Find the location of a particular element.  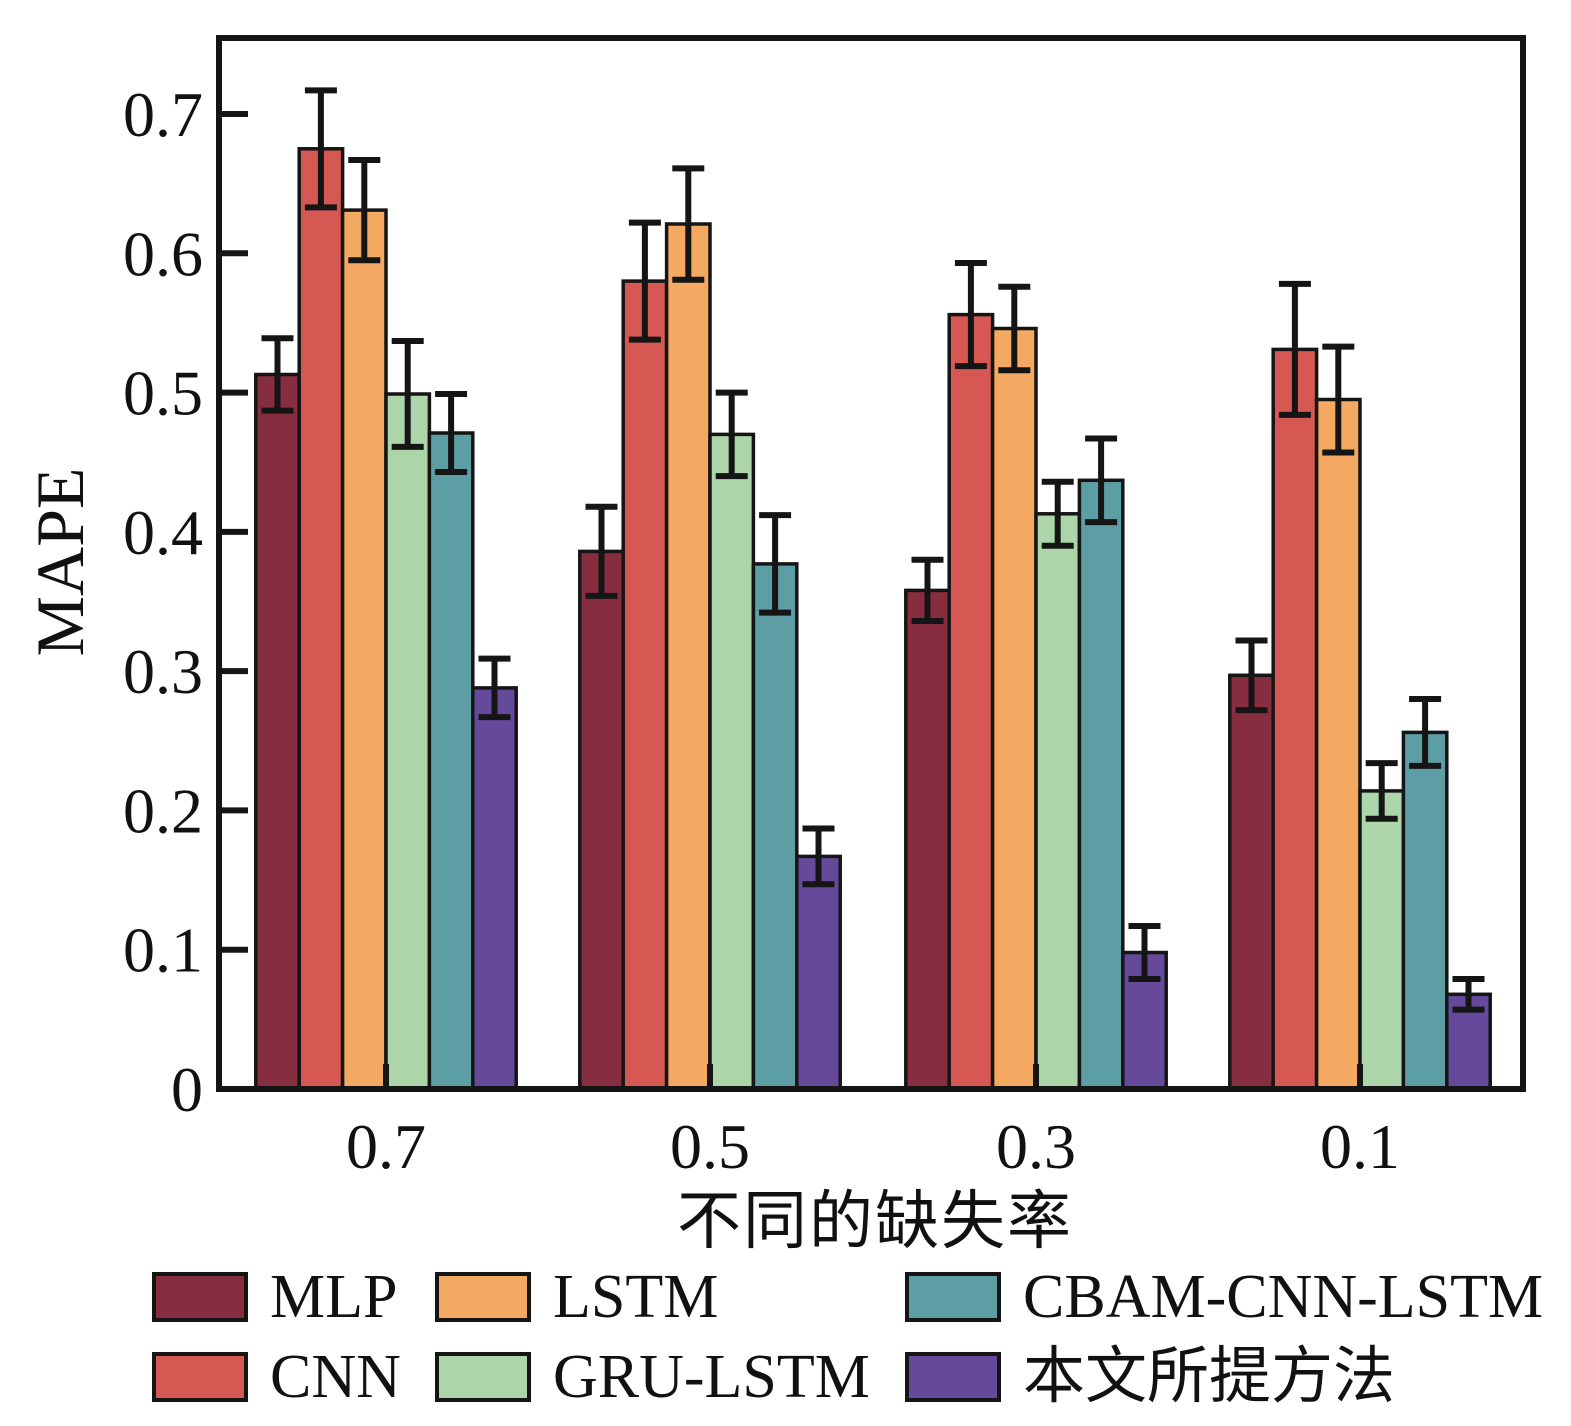

x-axis-title: 不同的缺失率 is located at coordinates (875, 1221).